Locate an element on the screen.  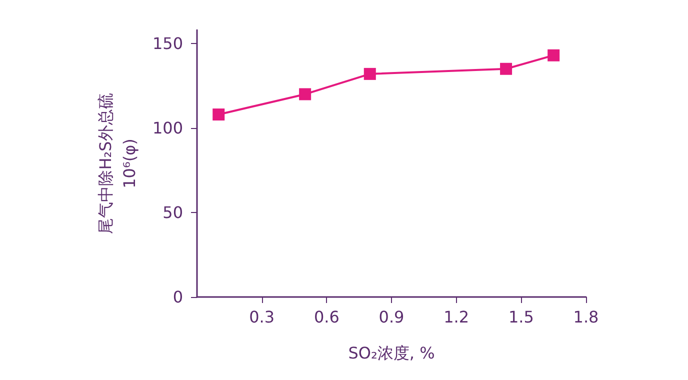
y-axis-title: 尾气中除H₂S外总硫 10⁶(φ) is located at coordinates (118, 163).